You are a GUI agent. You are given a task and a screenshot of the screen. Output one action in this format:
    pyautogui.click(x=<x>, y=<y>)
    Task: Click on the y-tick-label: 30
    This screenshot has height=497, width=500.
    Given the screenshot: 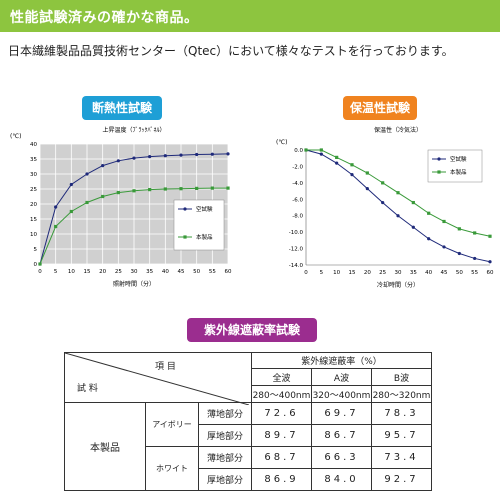 What is the action you would take?
    pyautogui.click(x=33, y=175)
    